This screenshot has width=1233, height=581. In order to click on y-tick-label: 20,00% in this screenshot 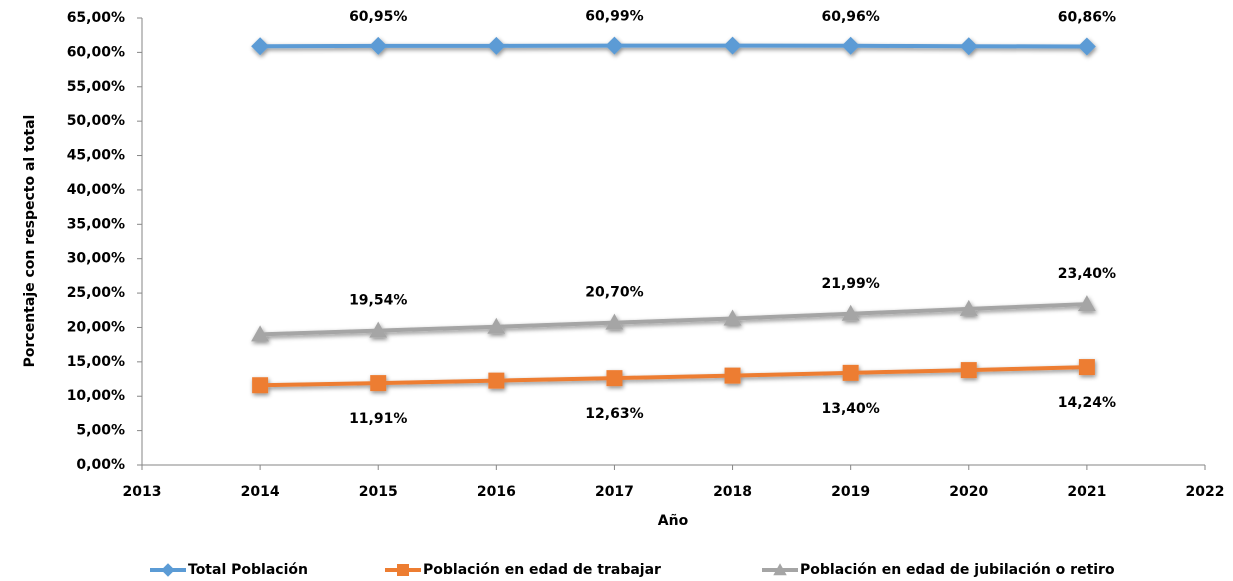, I will do `click(96, 327)`.